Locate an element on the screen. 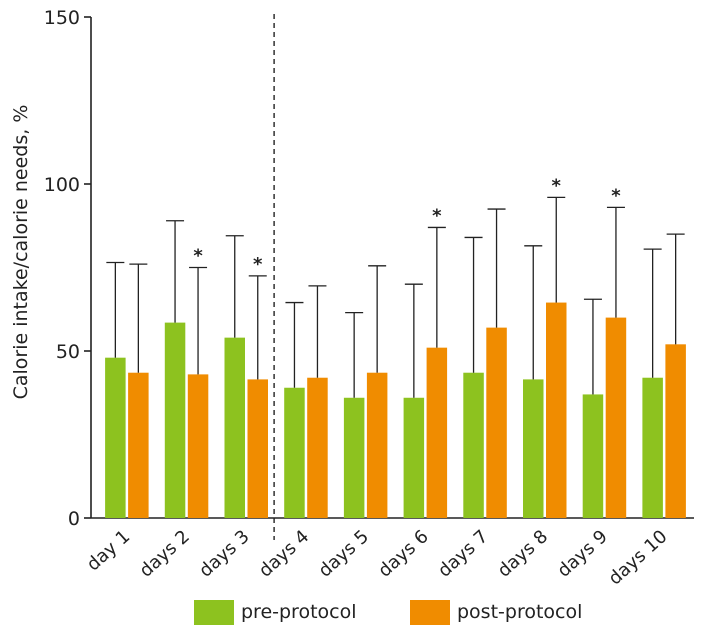  x-tick-label: days 10 is located at coordinates (638, 557).